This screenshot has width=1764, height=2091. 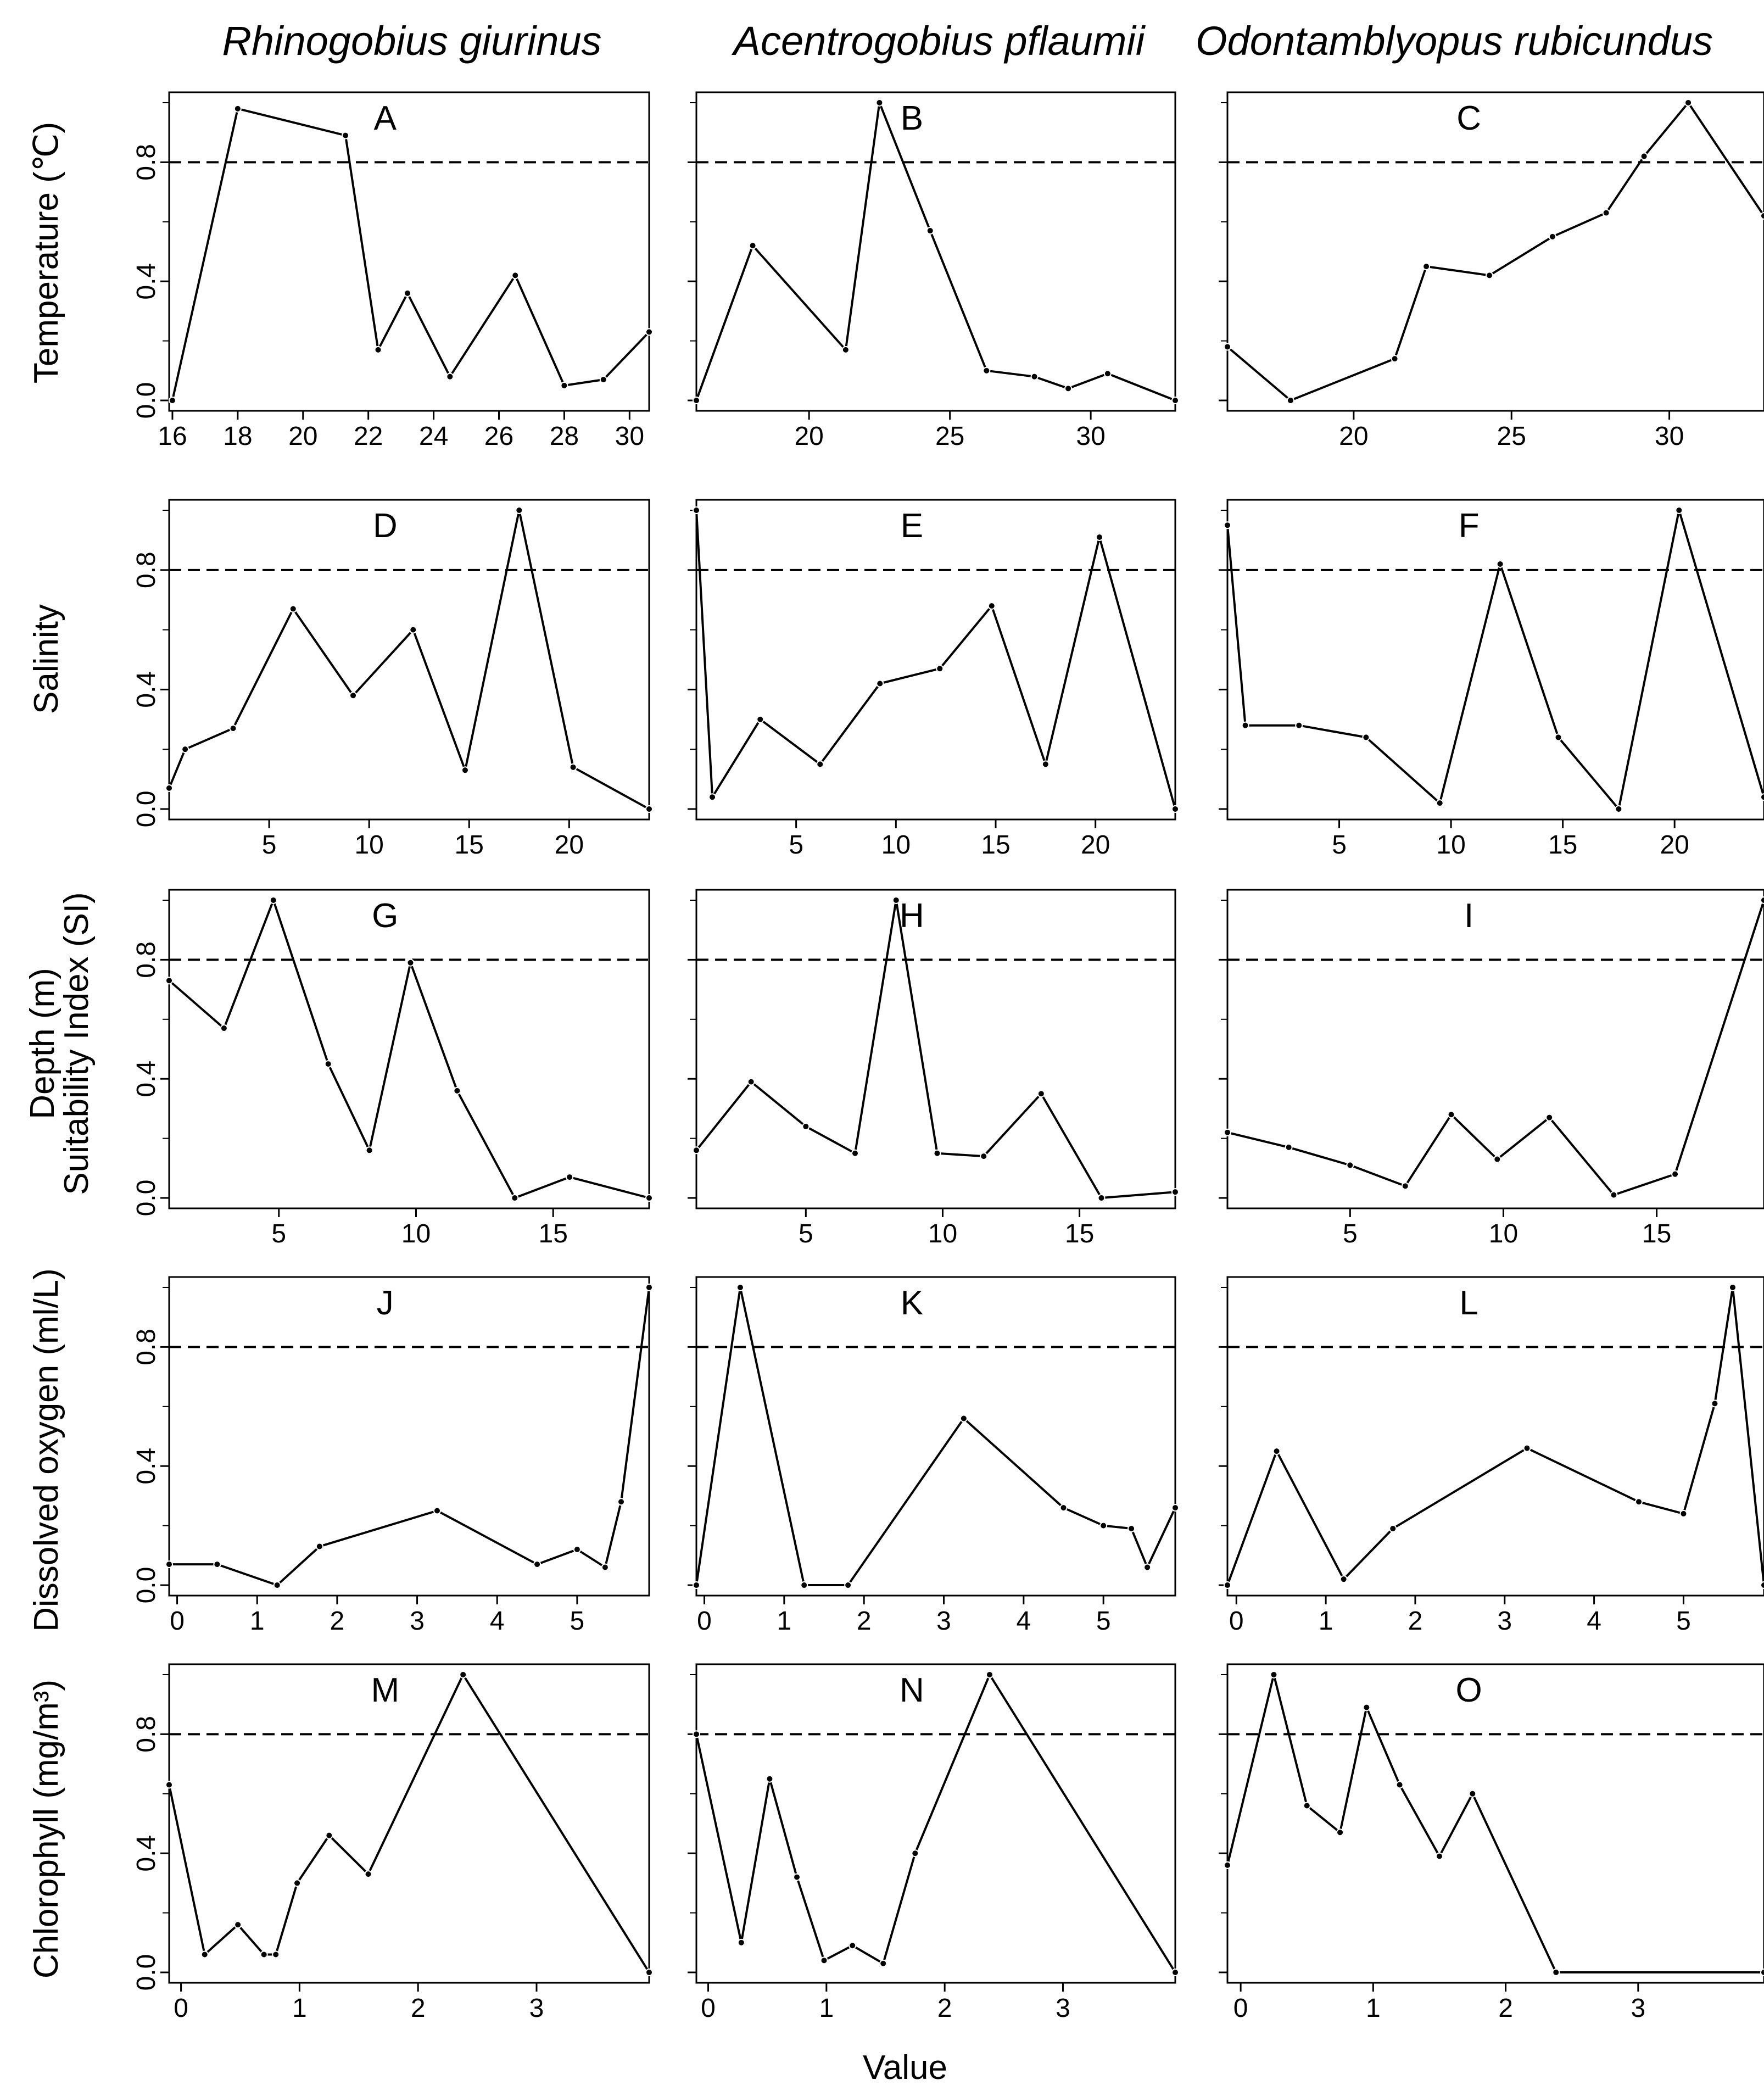 What do you see at coordinates (418, 2008) in the screenshot?
I see `x-tick-label: 2` at bounding box center [418, 2008].